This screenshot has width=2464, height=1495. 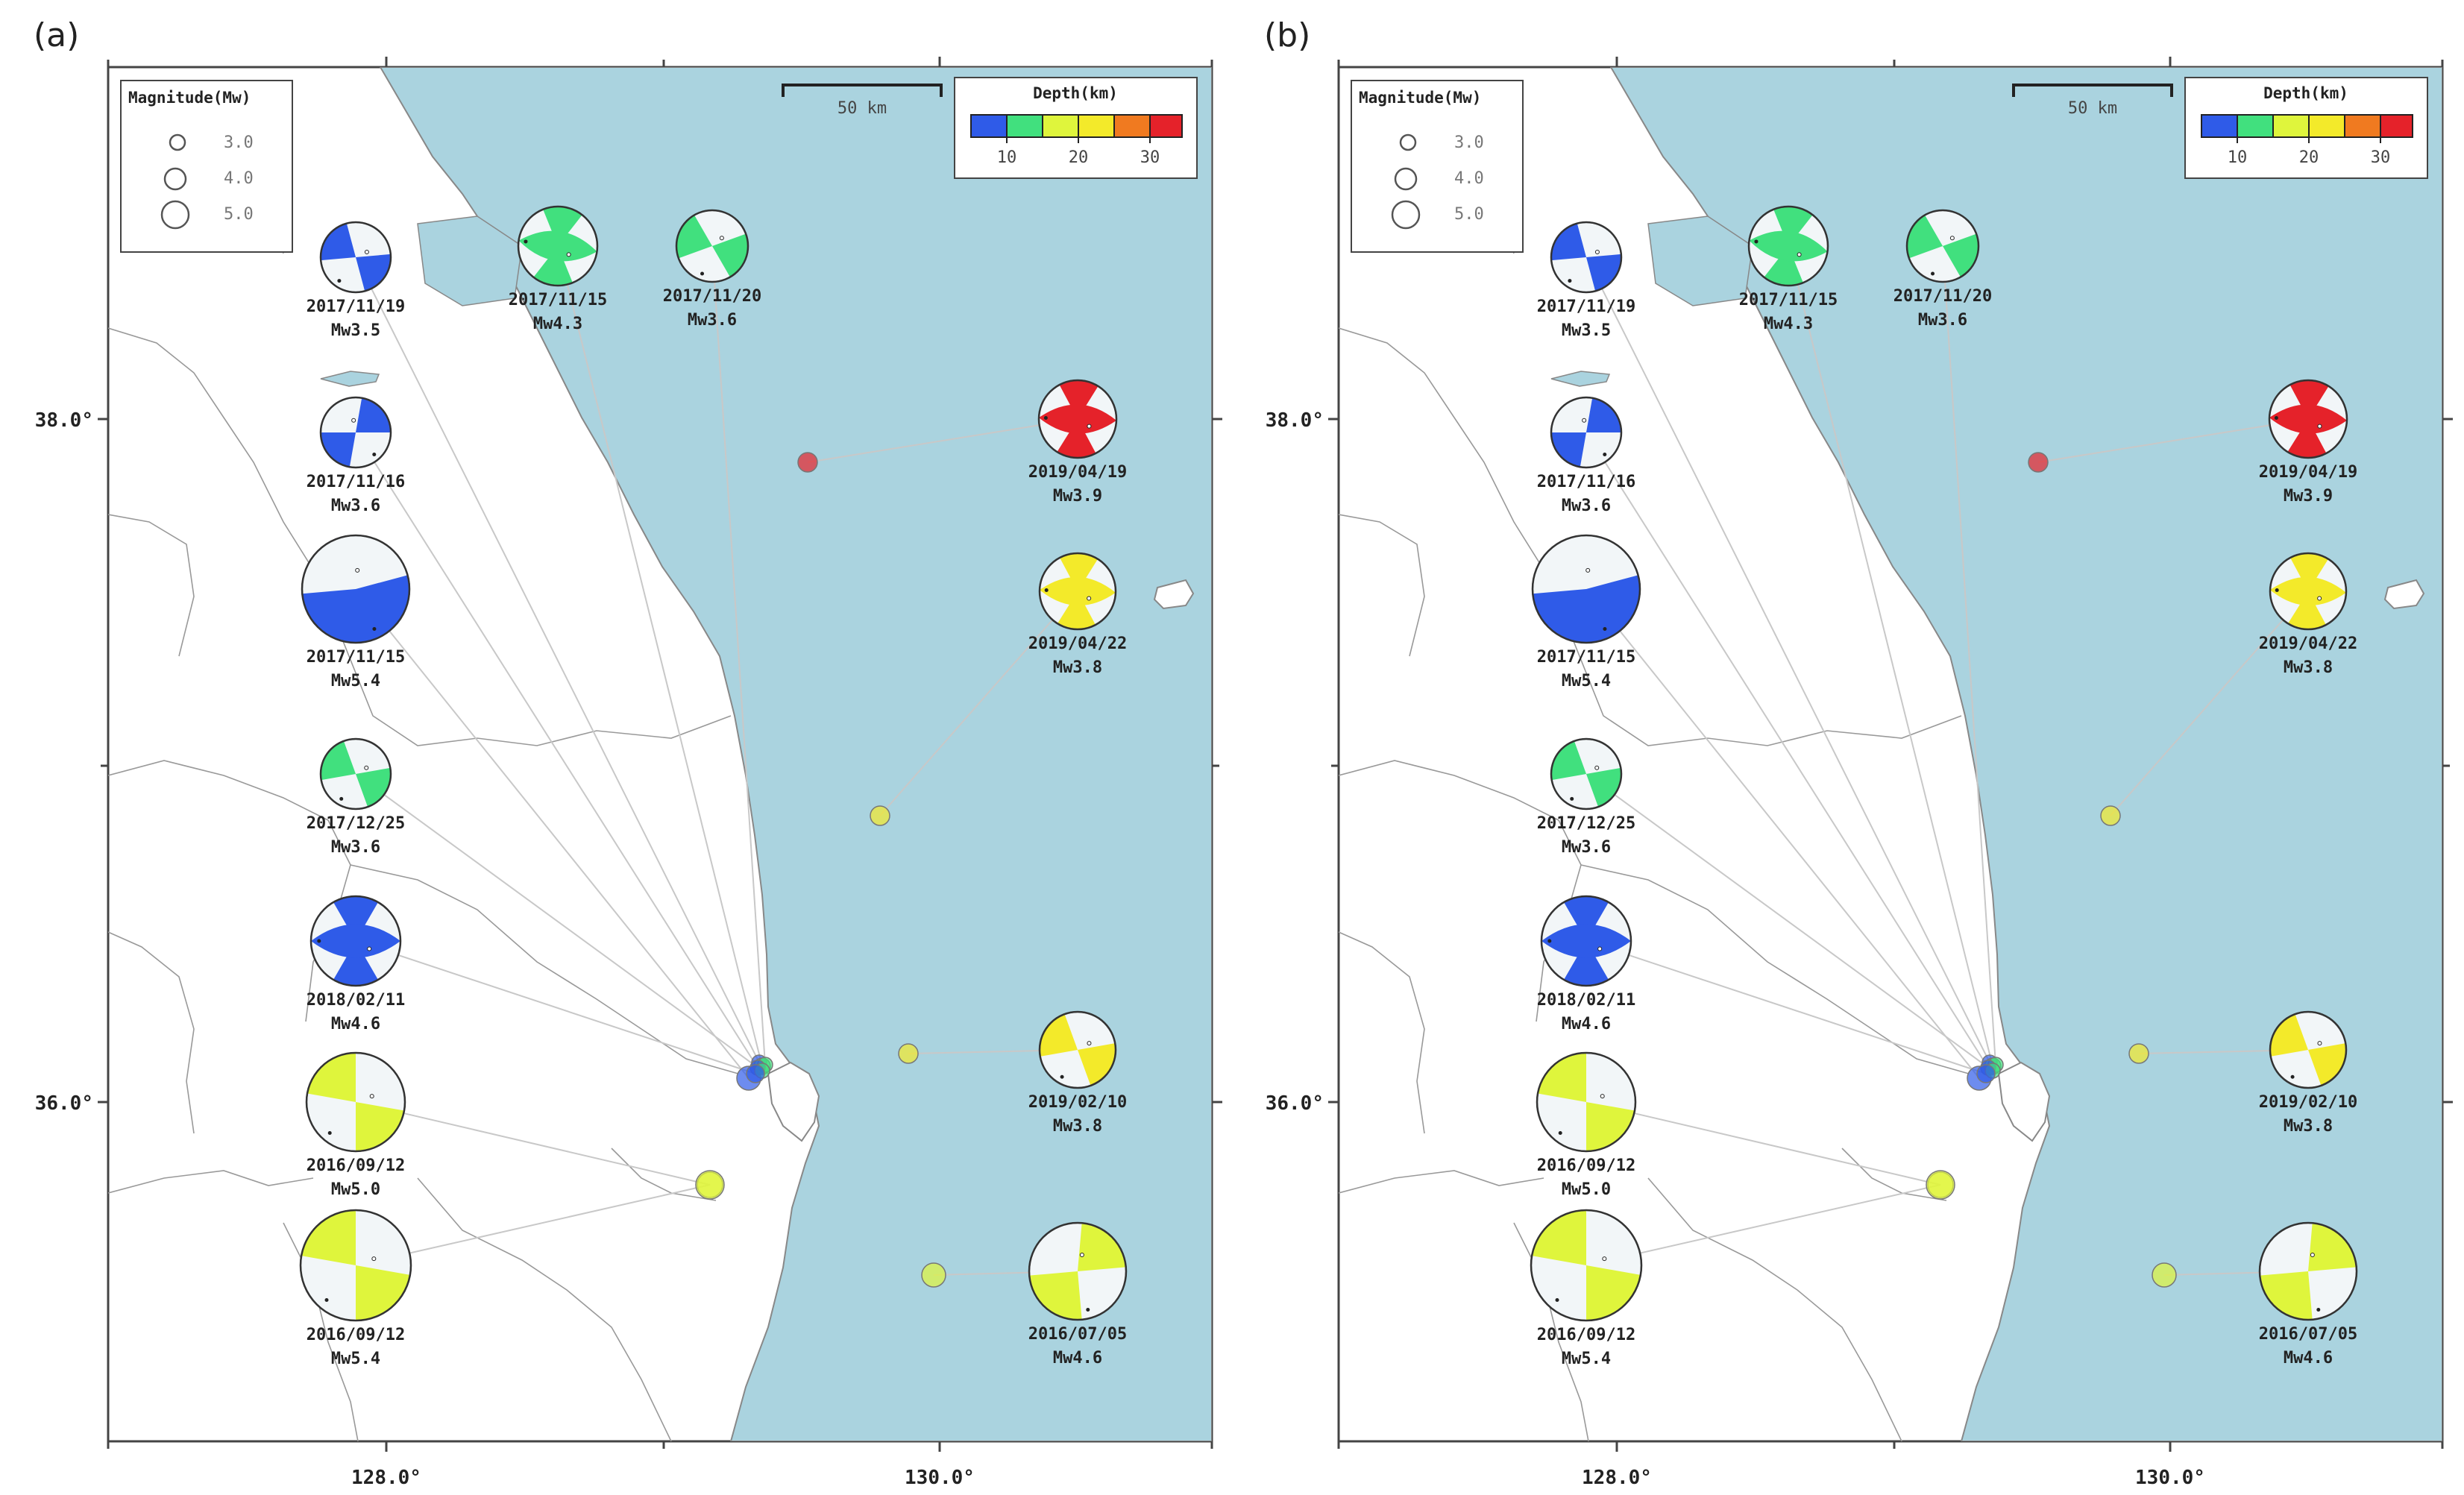 I want to click on bay-b, so click(x=1700, y=260).